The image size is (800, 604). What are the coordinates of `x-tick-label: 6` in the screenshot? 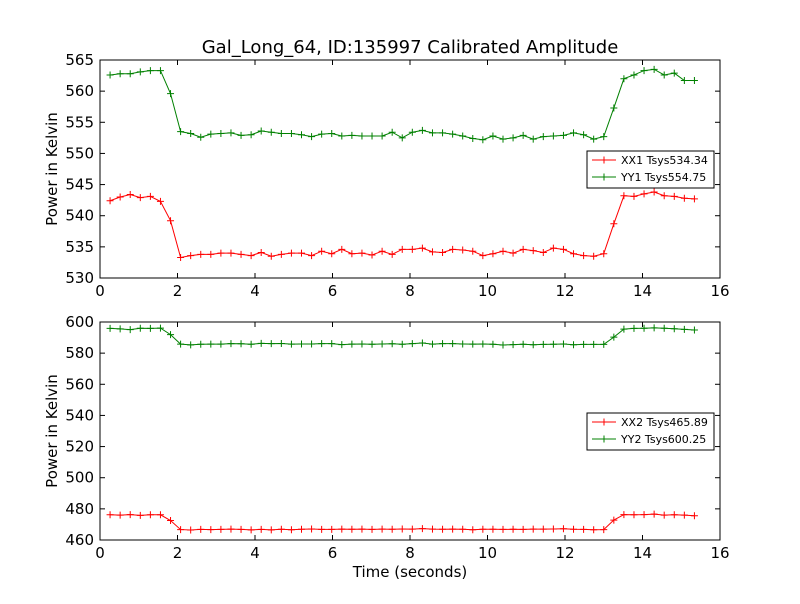 It's located at (333, 291).